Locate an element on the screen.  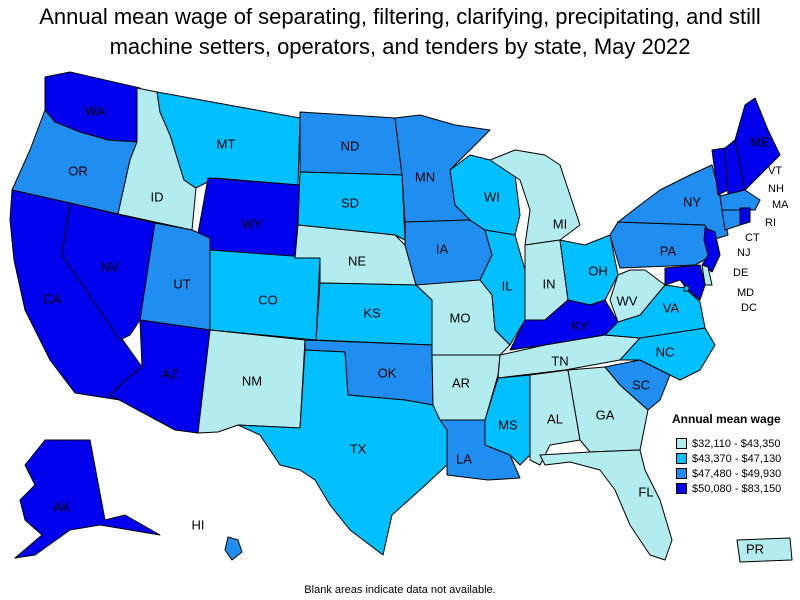
state-me is located at coordinates (757, 144).